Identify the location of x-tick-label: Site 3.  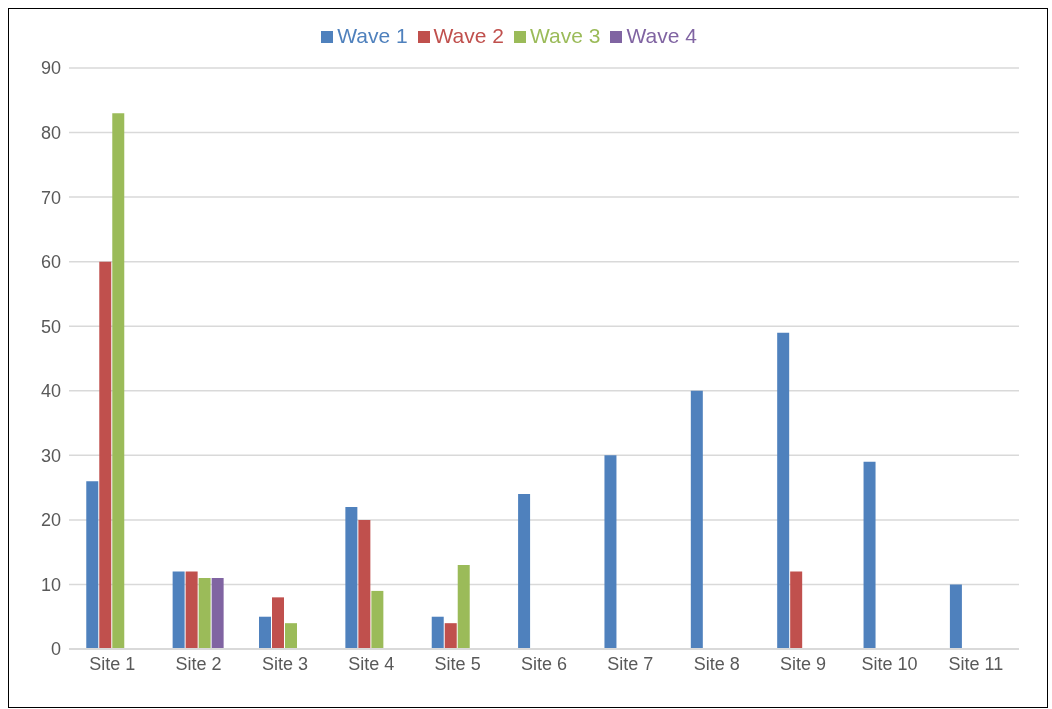
(284, 663).